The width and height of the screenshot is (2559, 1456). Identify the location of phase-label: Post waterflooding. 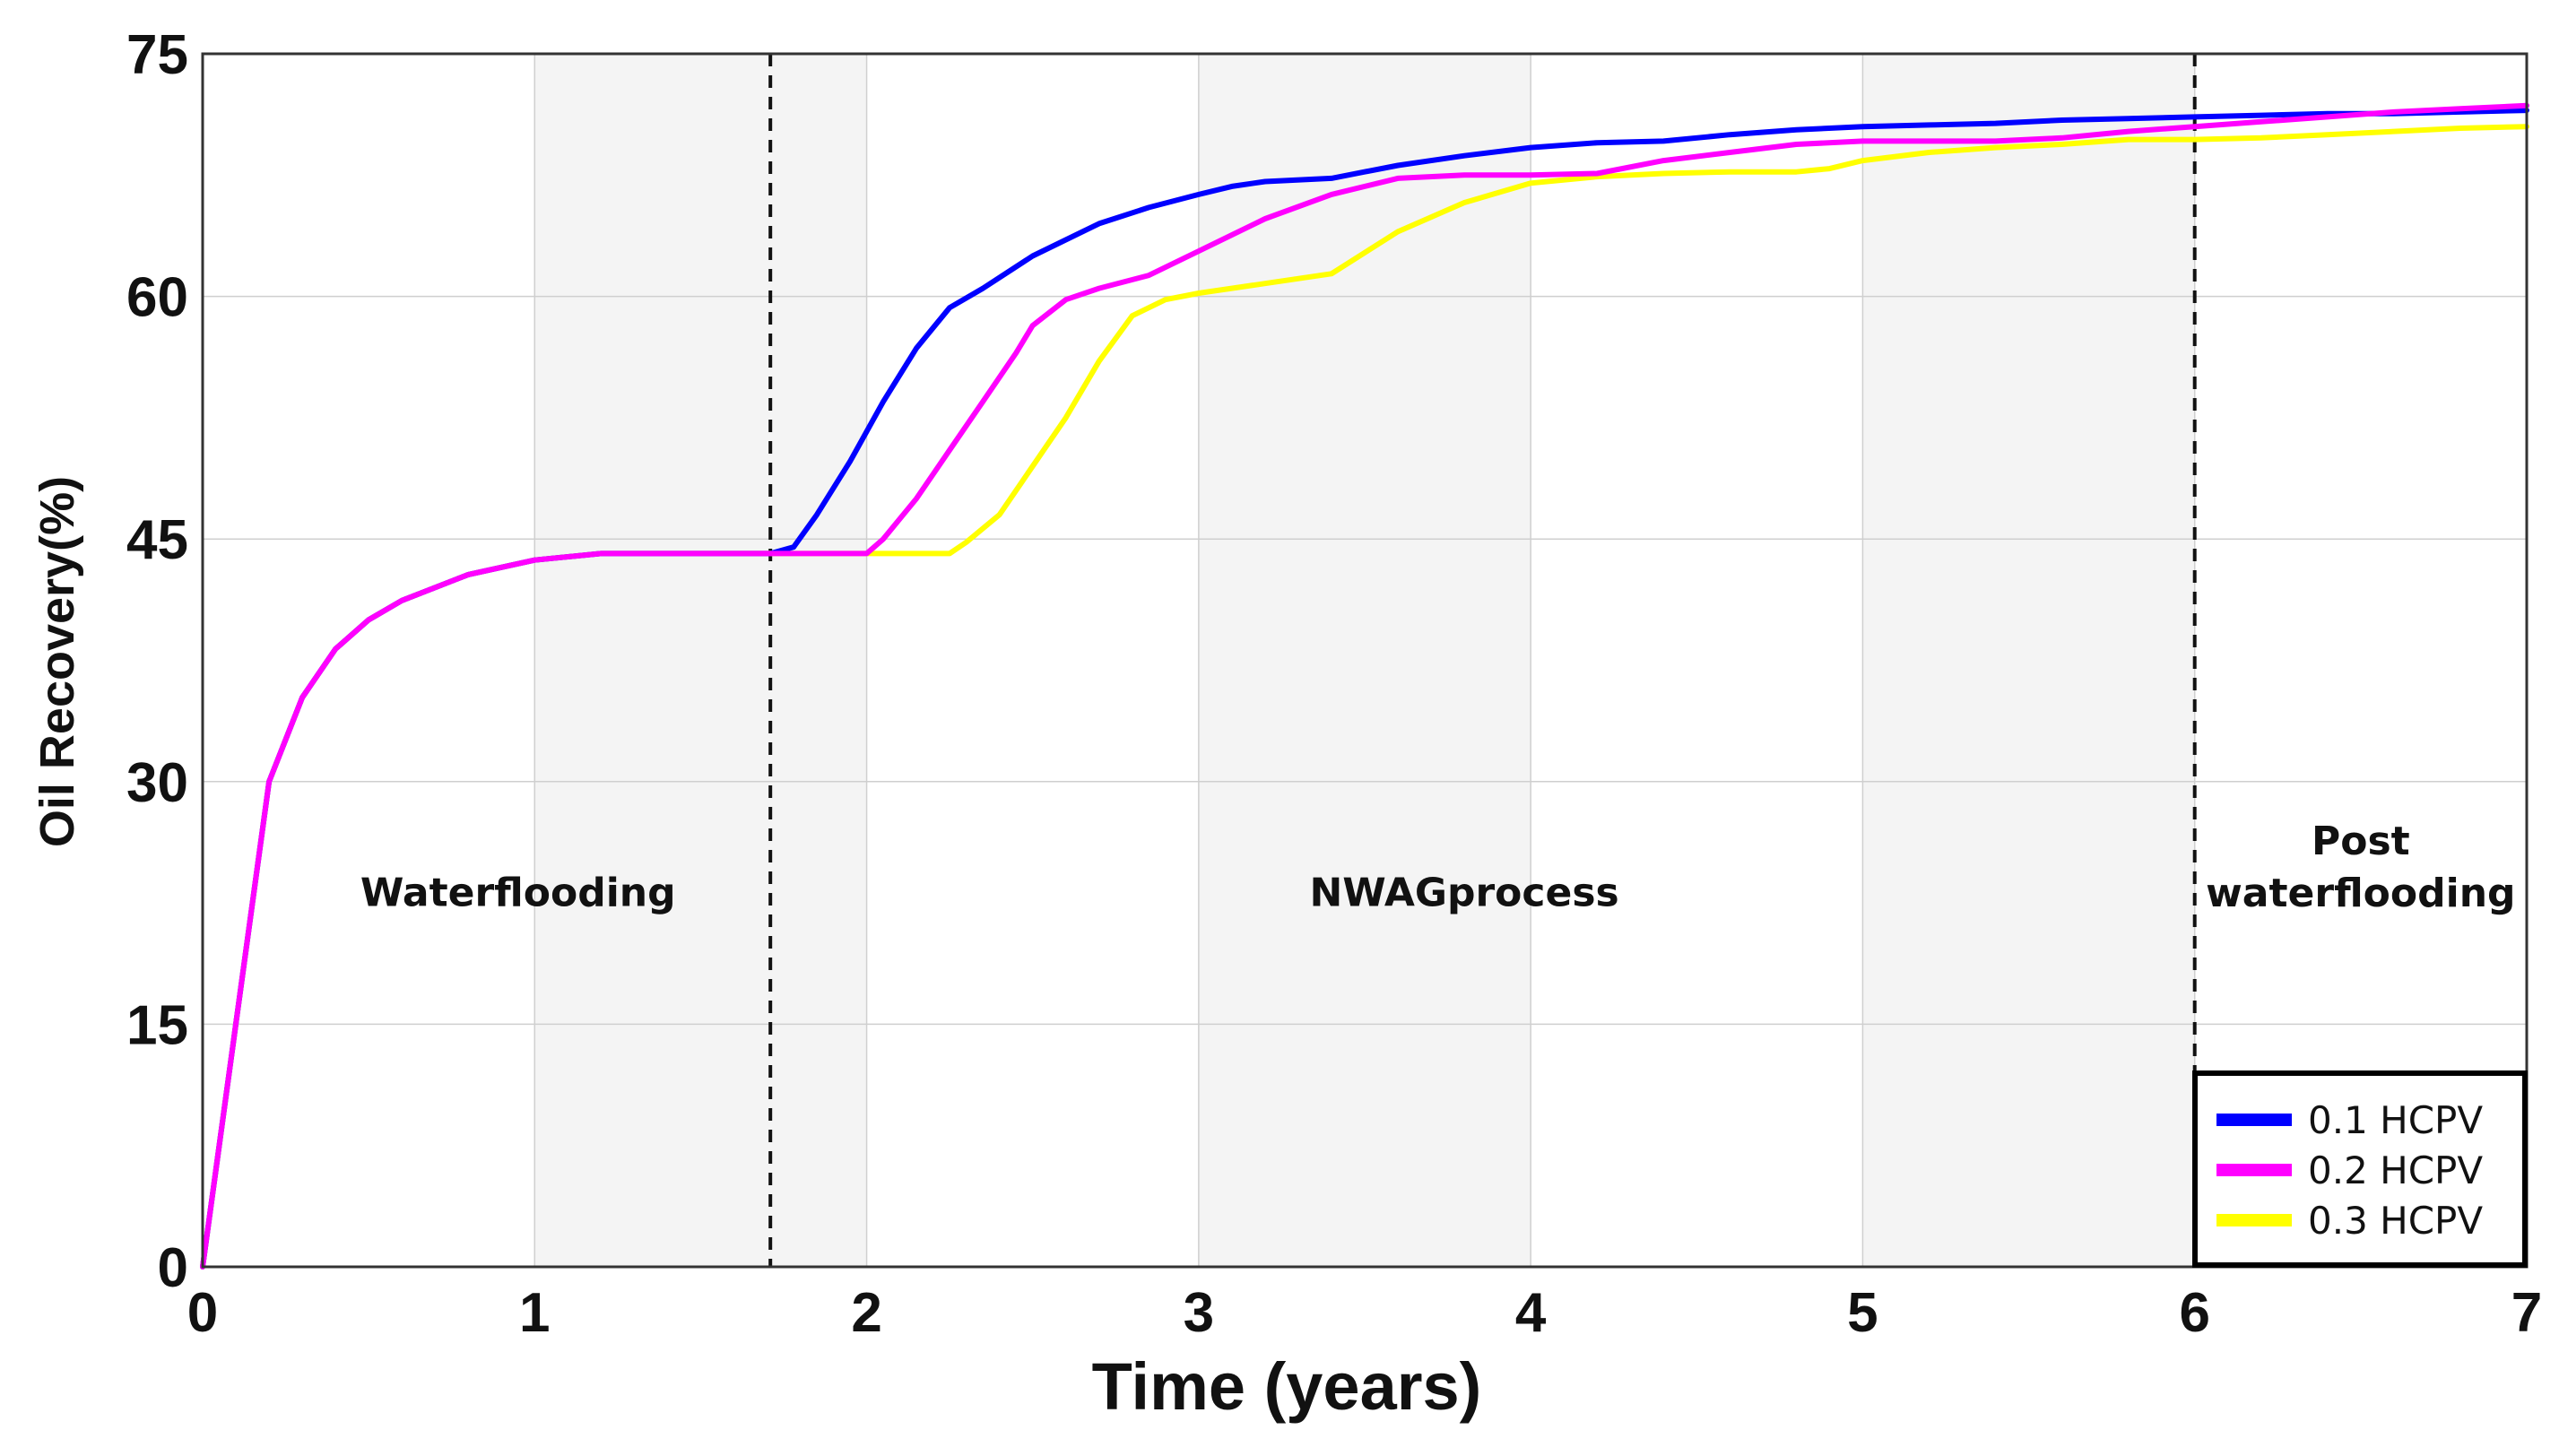
(2360, 868).